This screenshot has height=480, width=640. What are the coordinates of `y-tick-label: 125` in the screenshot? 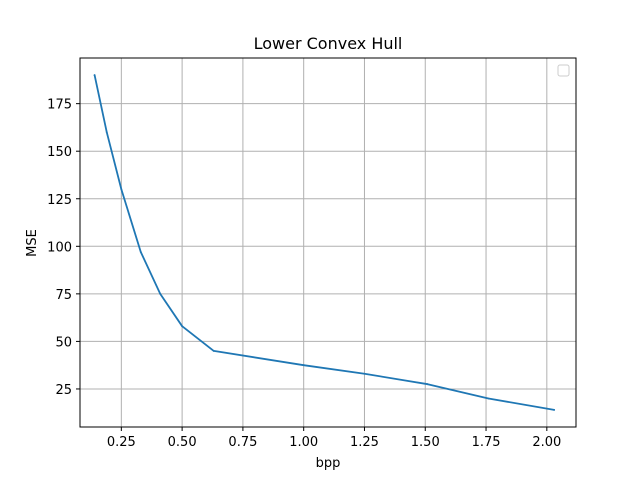 It's located at (59, 200).